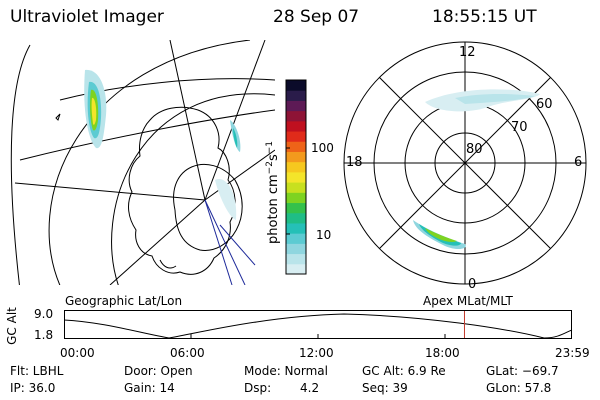 The width and height of the screenshot is (600, 400). I want to click on lat-label-60: 60, so click(544, 104).